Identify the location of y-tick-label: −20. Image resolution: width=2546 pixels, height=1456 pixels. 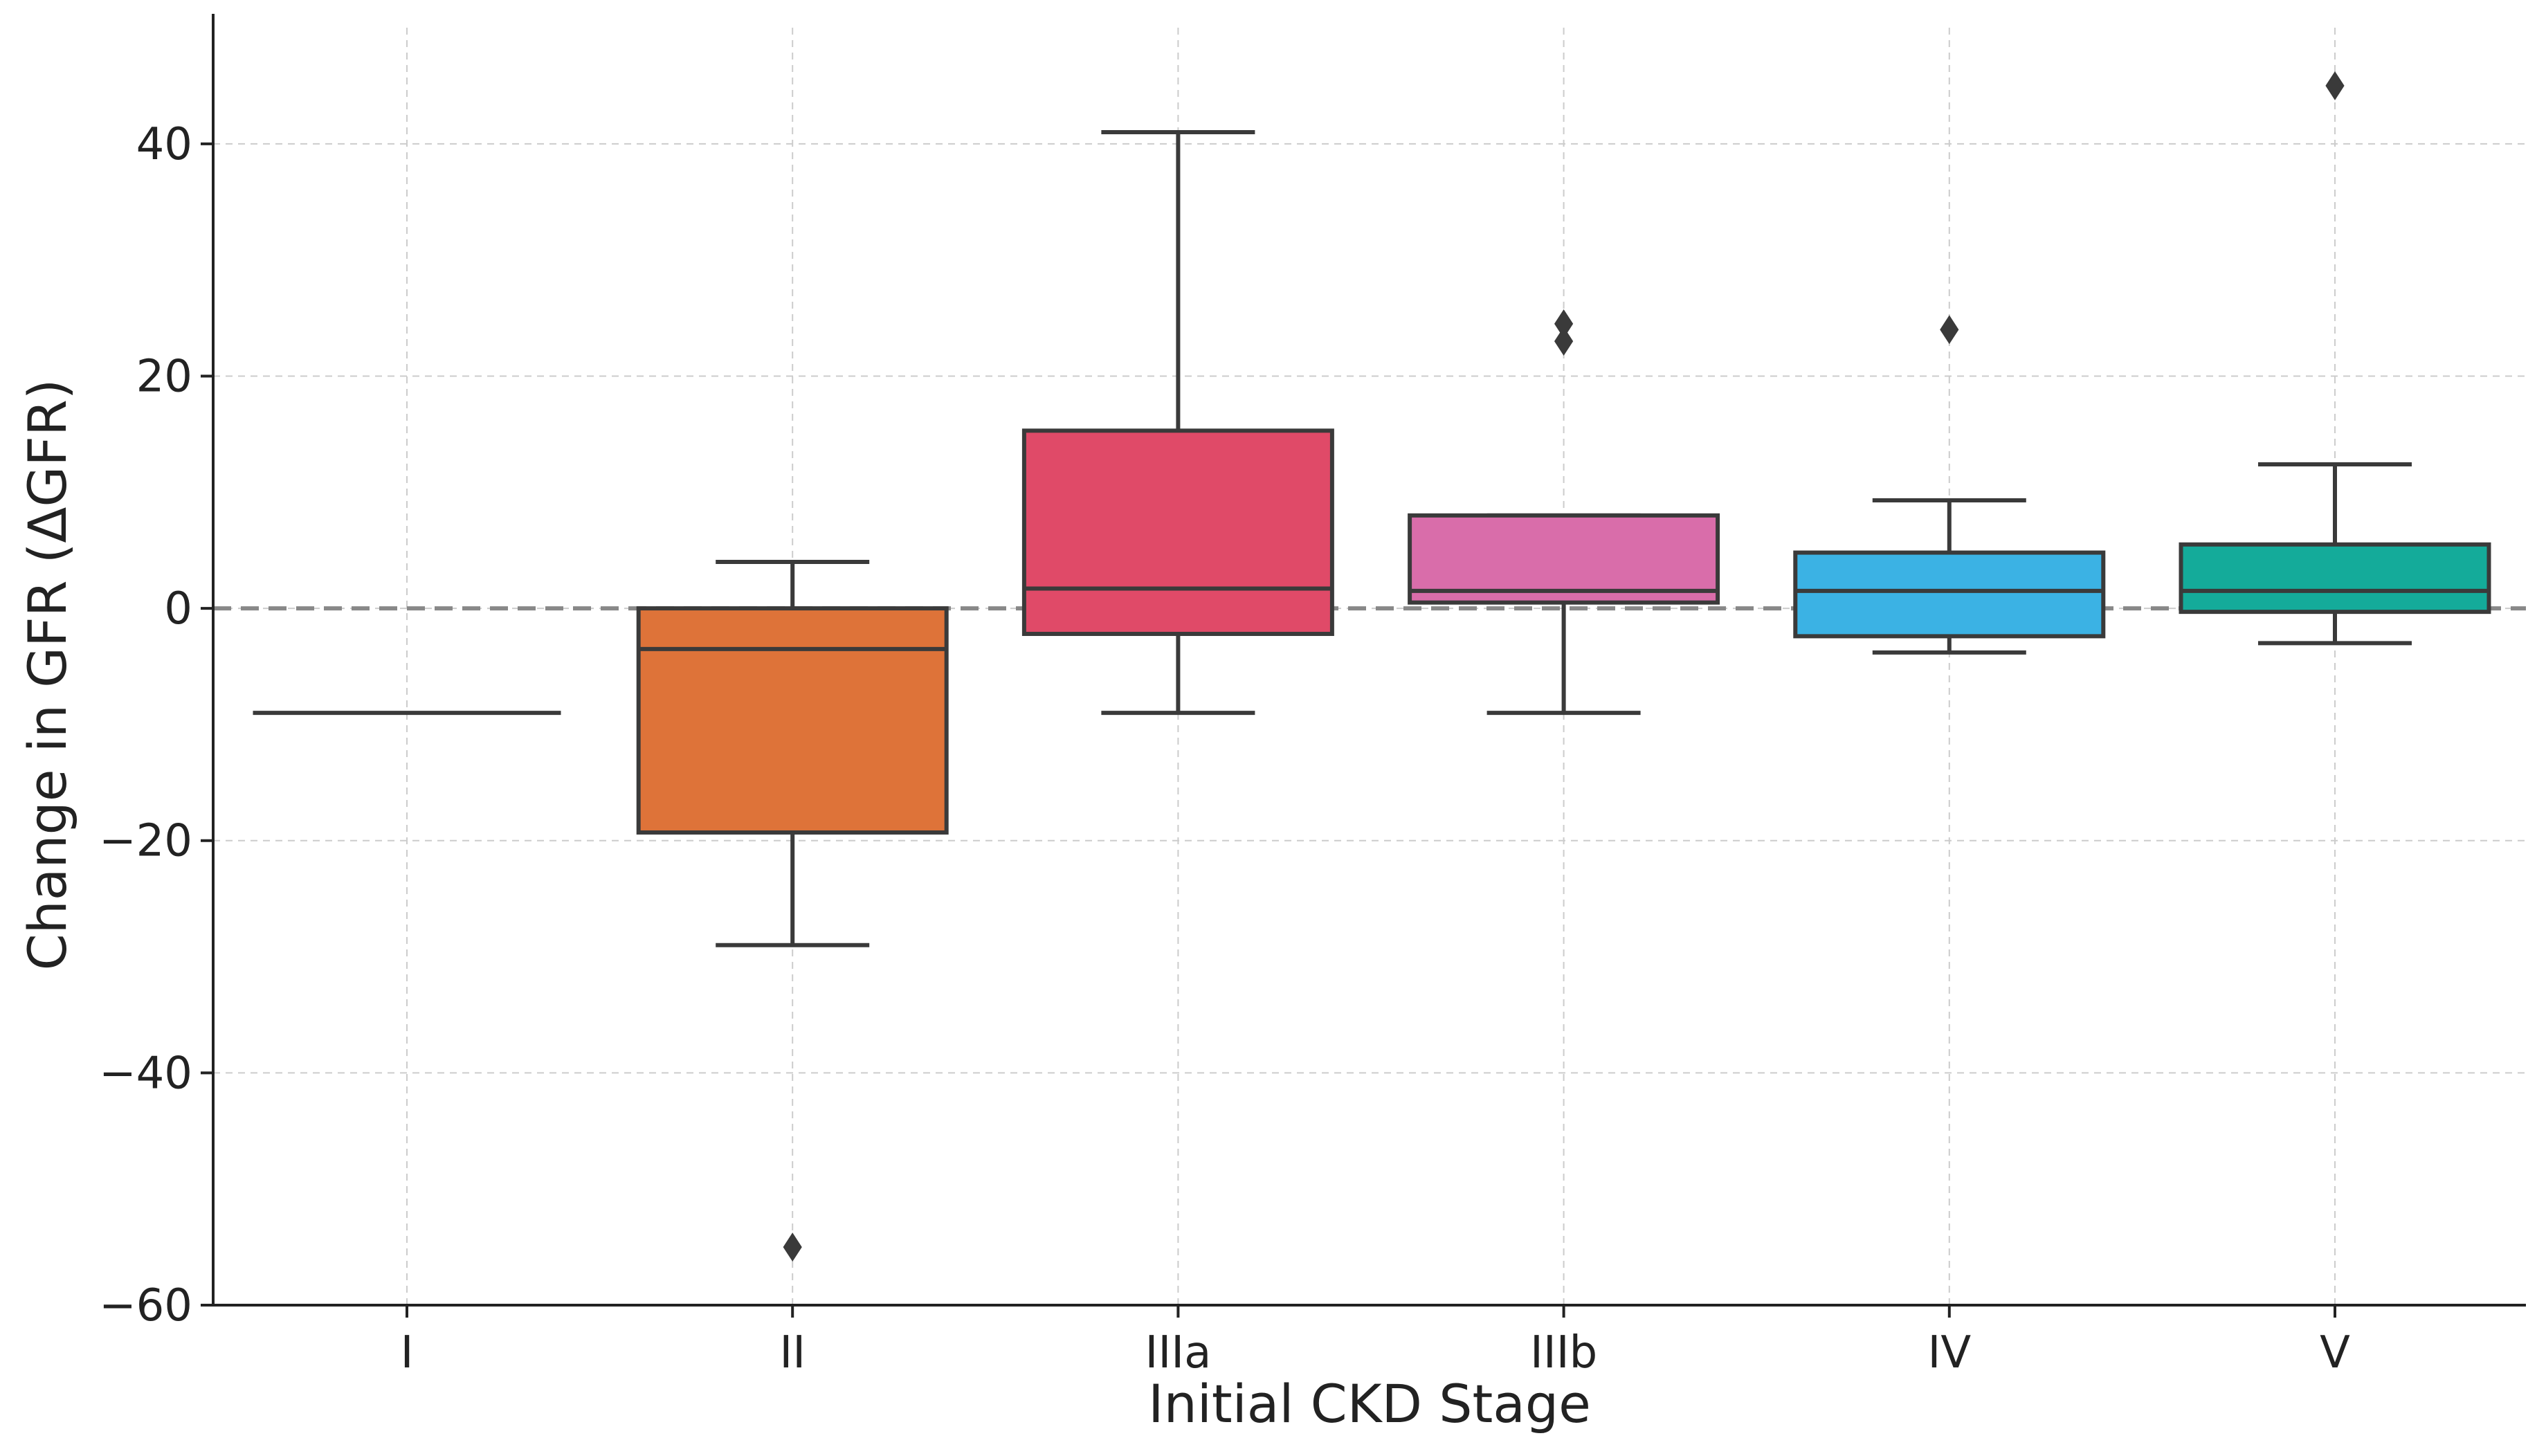
(145, 842).